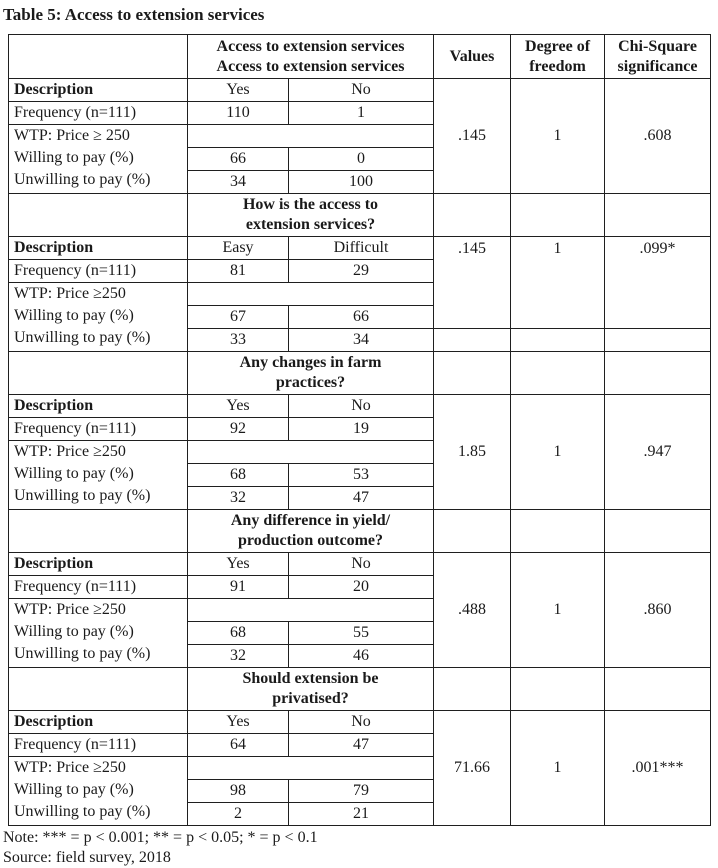 The width and height of the screenshot is (718, 868). I want to click on unwilling-value: 46, so click(361, 656).